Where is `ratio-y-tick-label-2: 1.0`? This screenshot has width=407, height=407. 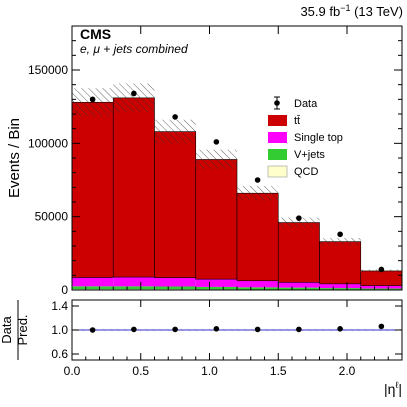 ratio-y-tick-label-2: 1.0 is located at coordinates (59, 330).